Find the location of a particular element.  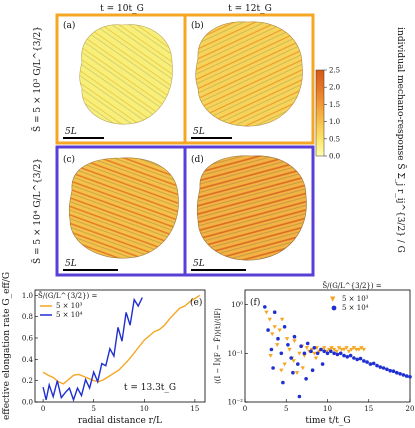

panel-tag-b: (b) is located at coordinates (197, 25).